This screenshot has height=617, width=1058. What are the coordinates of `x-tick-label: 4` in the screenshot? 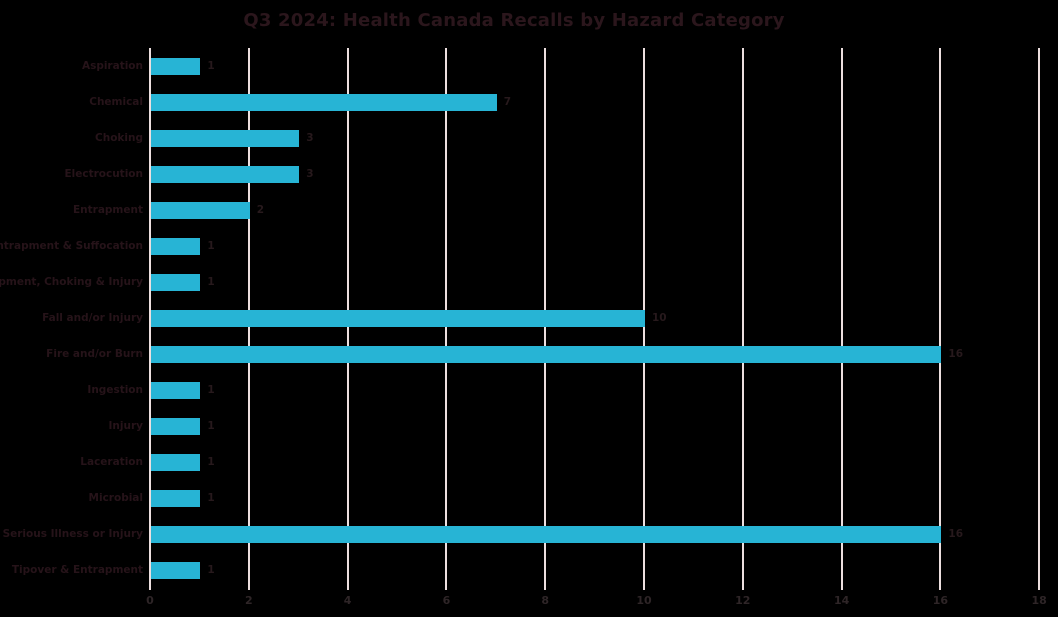 It's located at (347, 600).